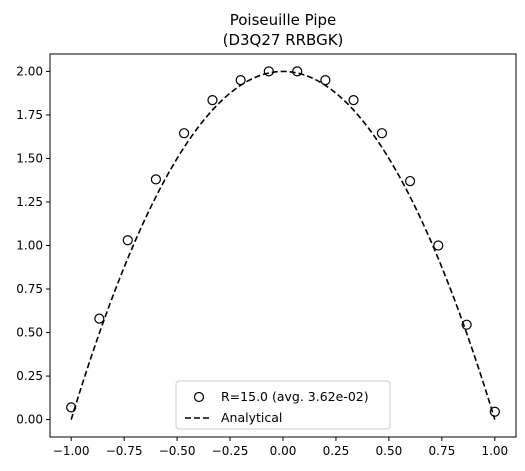 The height and width of the screenshot is (471, 525). I want to click on y-tick-label: 2.00, so click(29, 71).